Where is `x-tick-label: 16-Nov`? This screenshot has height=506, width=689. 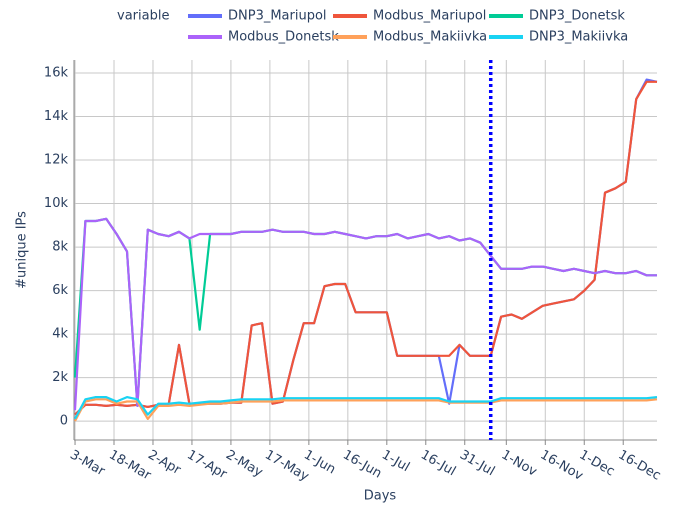 x-tick-label: 16-Nov is located at coordinates (562, 466).